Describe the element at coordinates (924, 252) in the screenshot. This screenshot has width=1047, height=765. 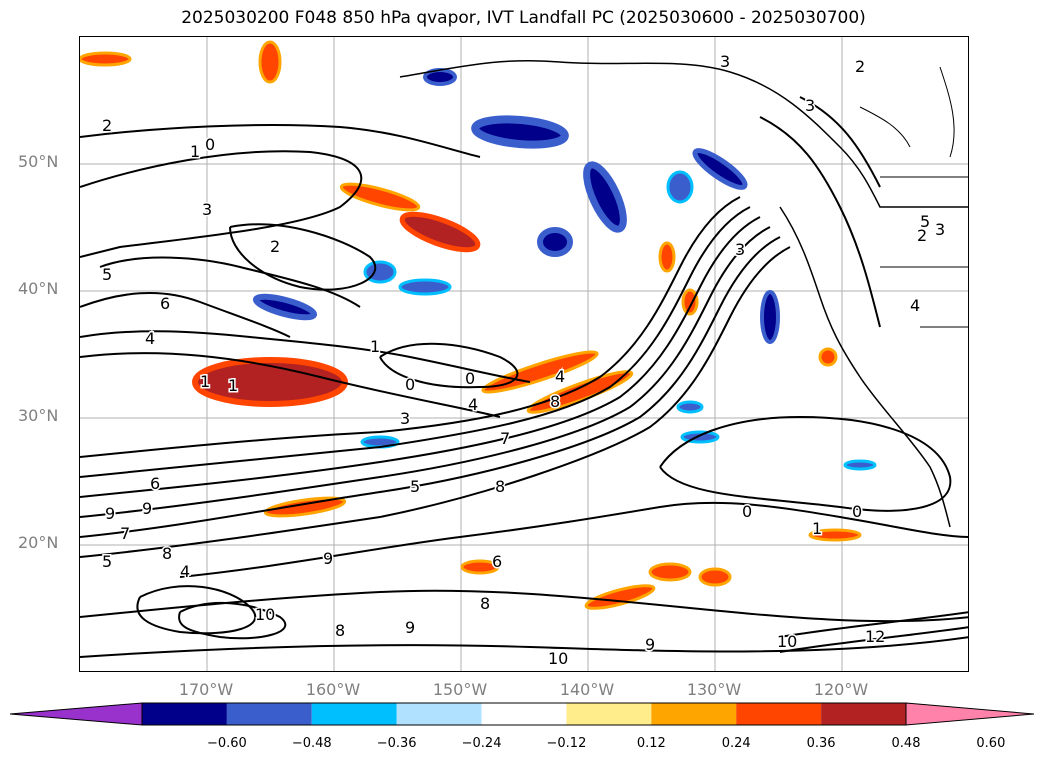
I see `state-borders` at that location.